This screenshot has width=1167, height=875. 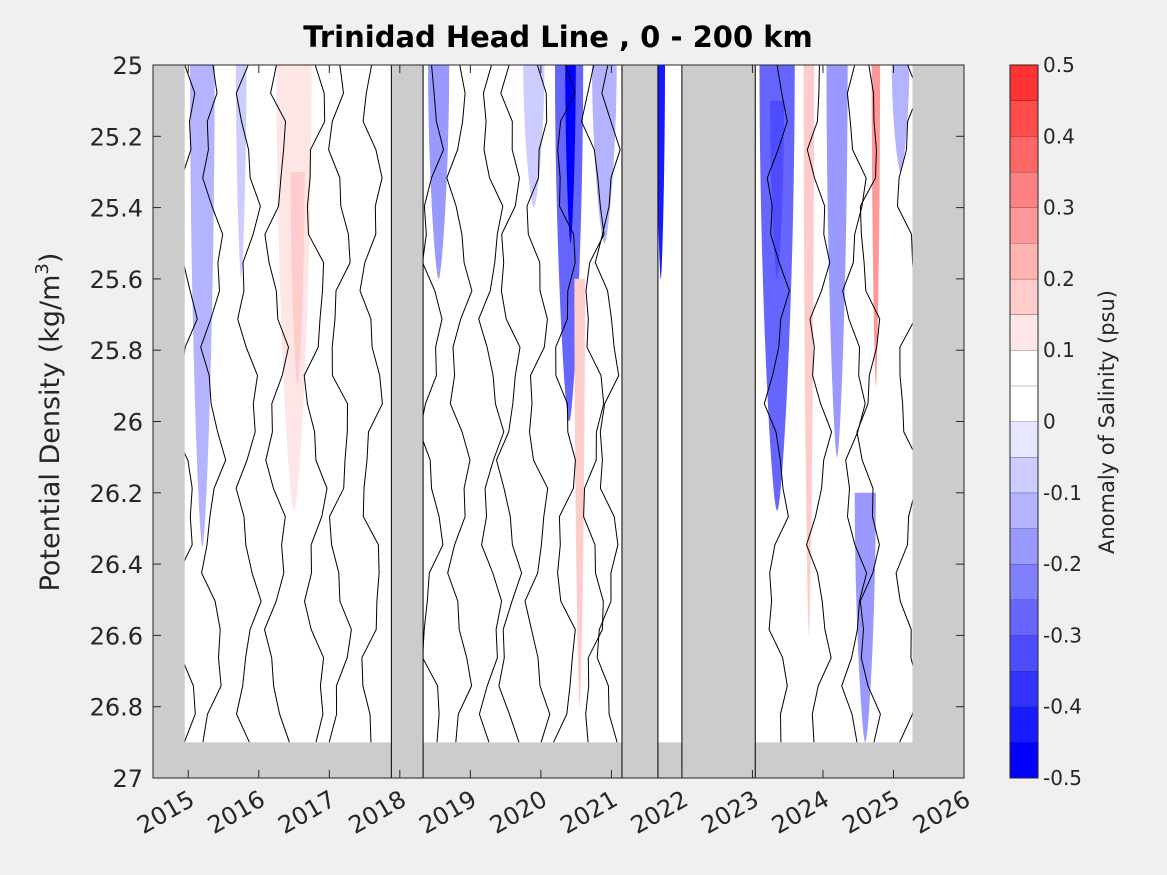 What do you see at coordinates (1107, 422) in the screenshot?
I see `colorbar-label: Anomaly of Salinity (psu)` at bounding box center [1107, 422].